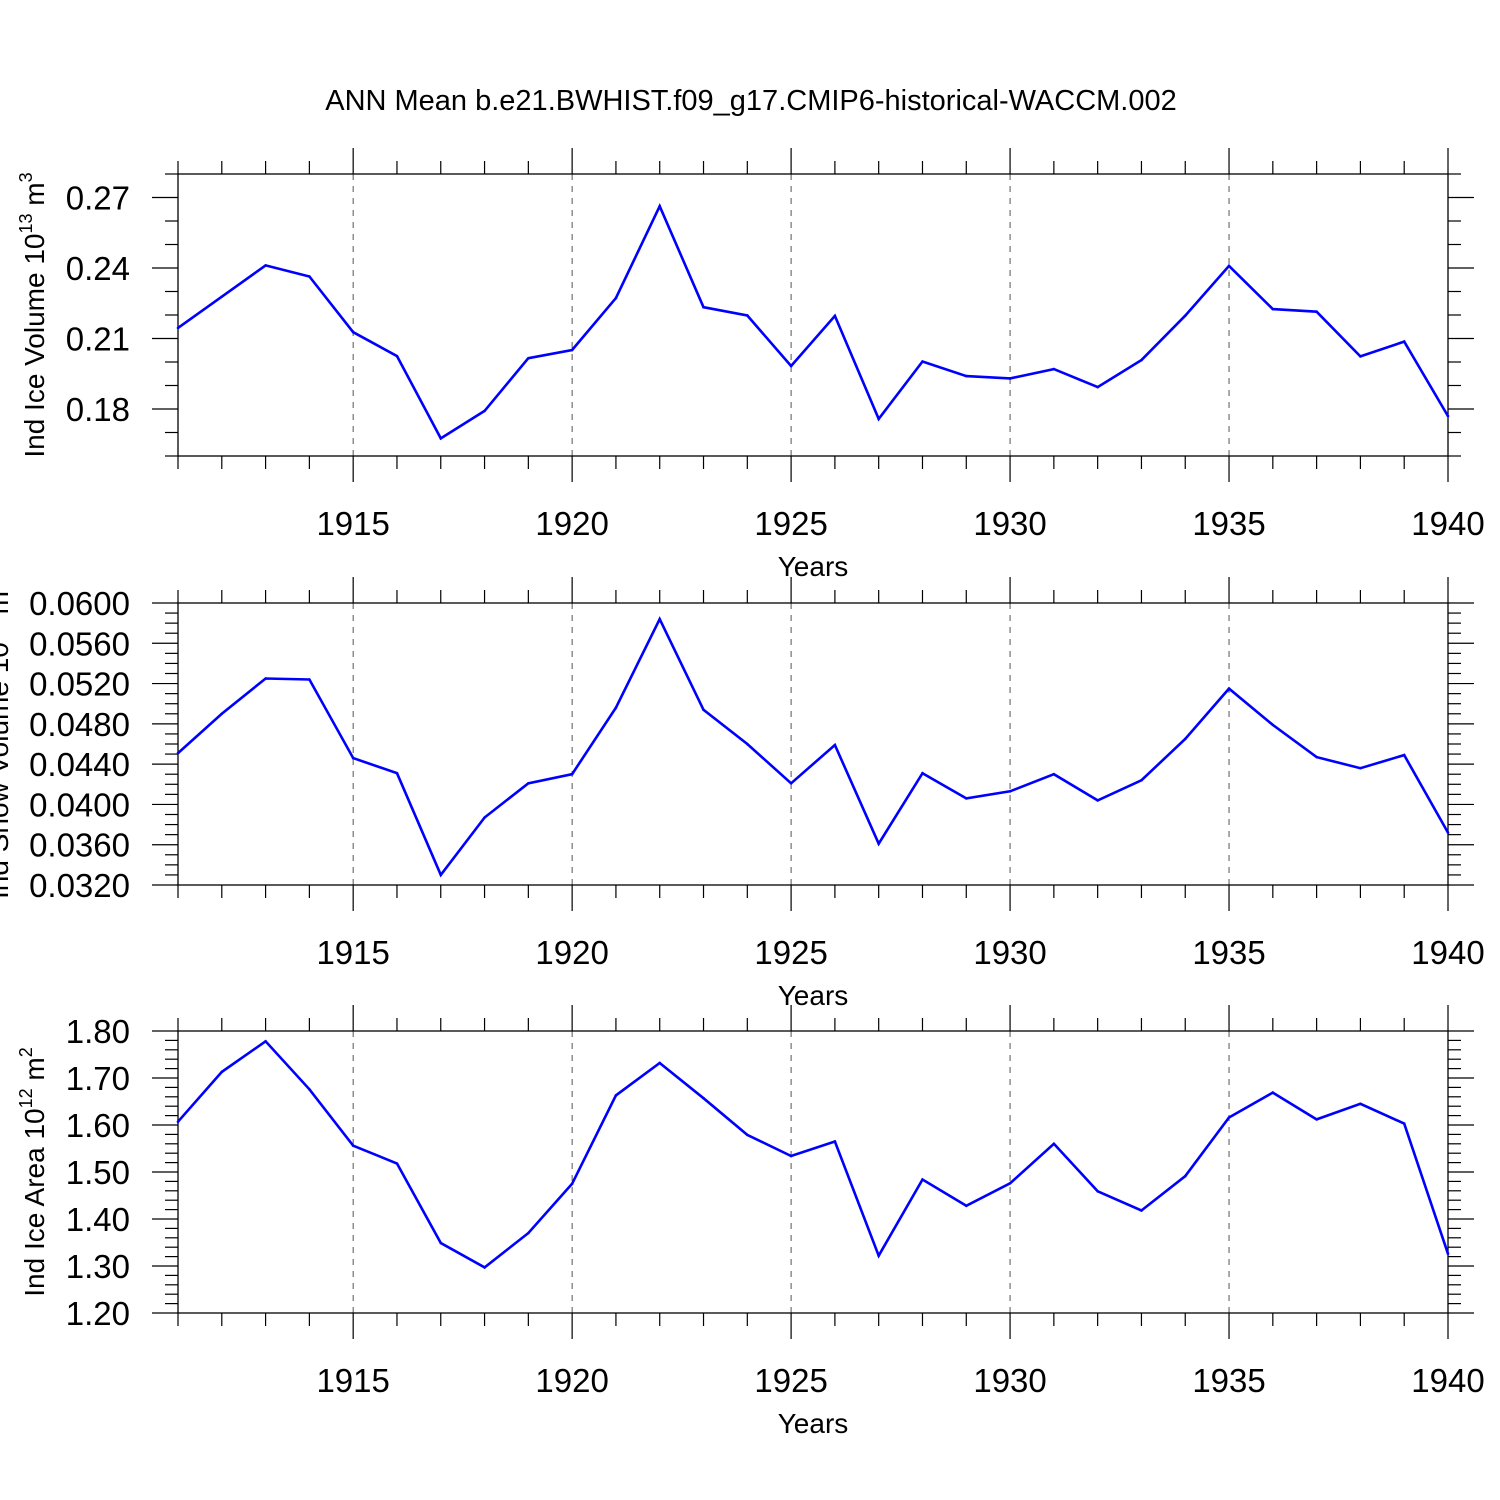  Describe the element at coordinates (26, 177) in the screenshot. I see `y-axis-title-superscript: 3` at that location.